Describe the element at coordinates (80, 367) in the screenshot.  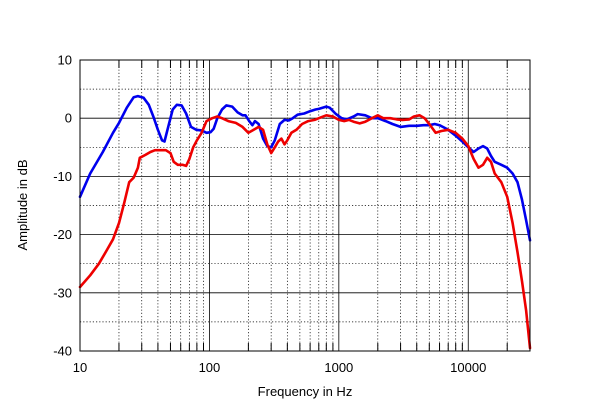
I see `x-tick-label: 10` at that location.